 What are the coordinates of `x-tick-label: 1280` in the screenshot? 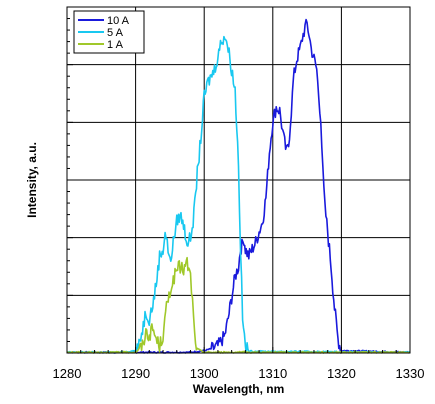 It's located at (67, 373).